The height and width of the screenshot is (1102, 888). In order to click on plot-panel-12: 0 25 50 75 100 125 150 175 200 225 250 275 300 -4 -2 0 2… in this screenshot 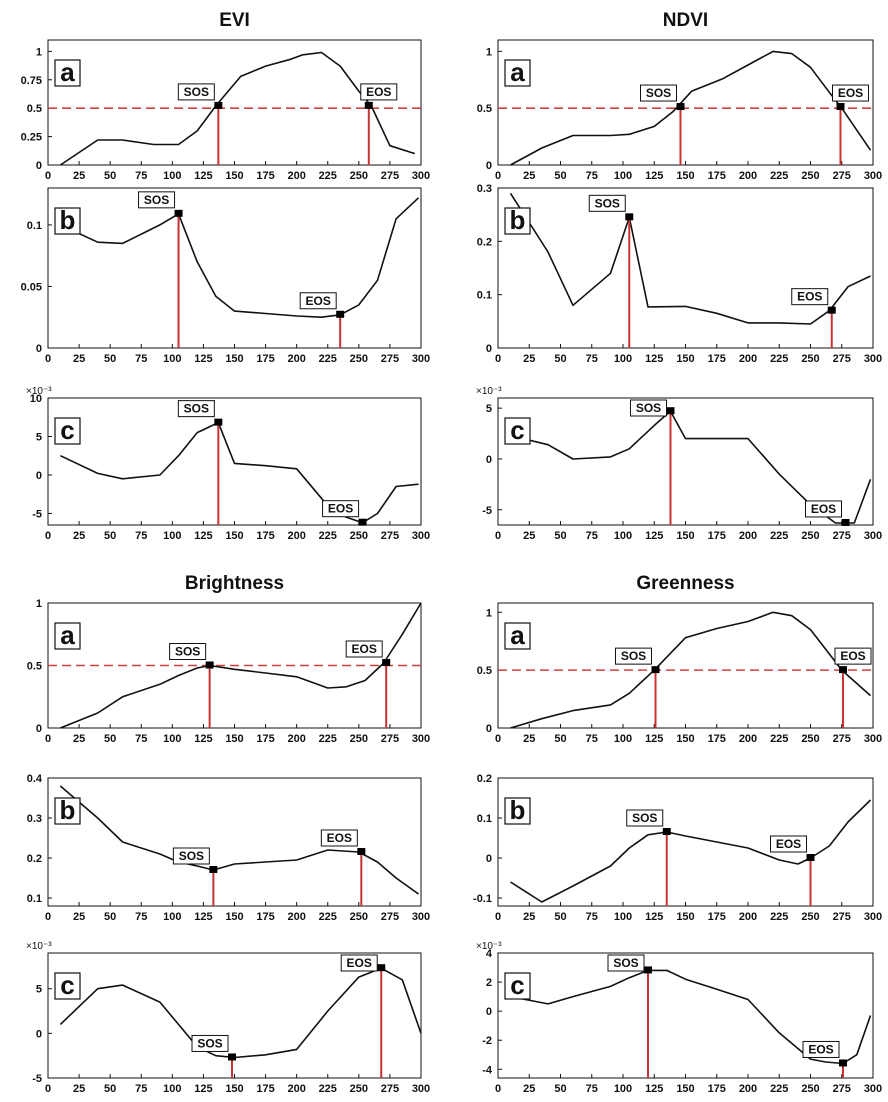, I will do `click(679, 1018)`.